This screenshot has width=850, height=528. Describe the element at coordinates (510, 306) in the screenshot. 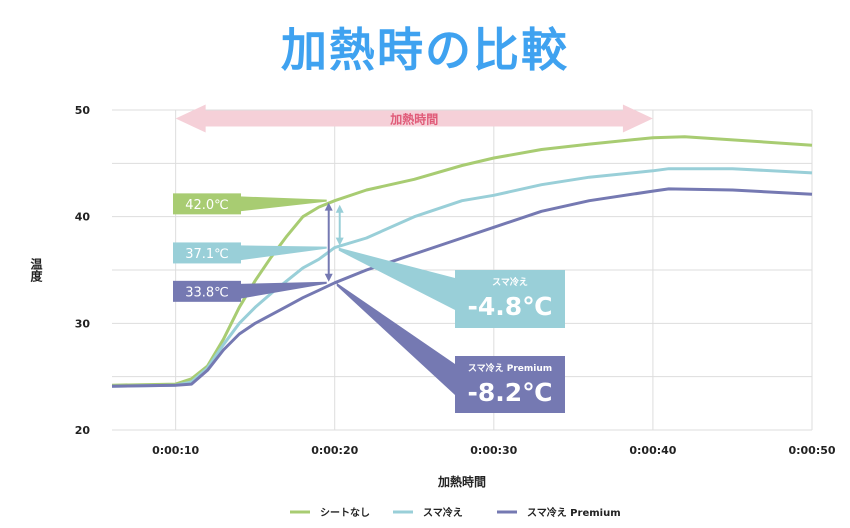

I see `diff-box-value: -4.8℃` at that location.